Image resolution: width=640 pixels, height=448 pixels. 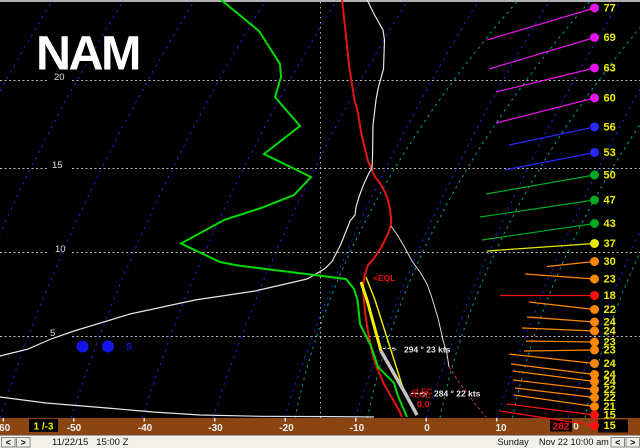 What do you see at coordinates (5, 428) in the screenshot?
I see `svg-text: -60` at bounding box center [5, 428].